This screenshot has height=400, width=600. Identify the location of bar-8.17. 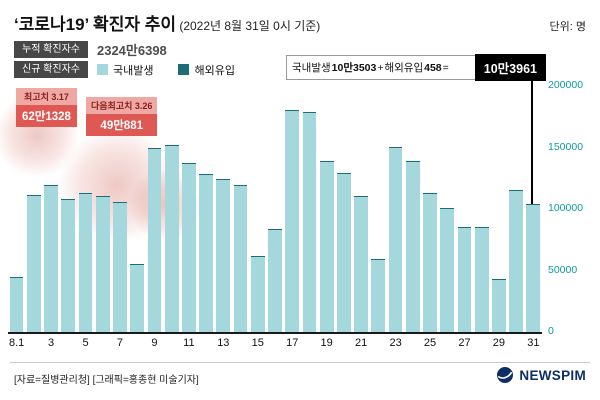
(292, 220).